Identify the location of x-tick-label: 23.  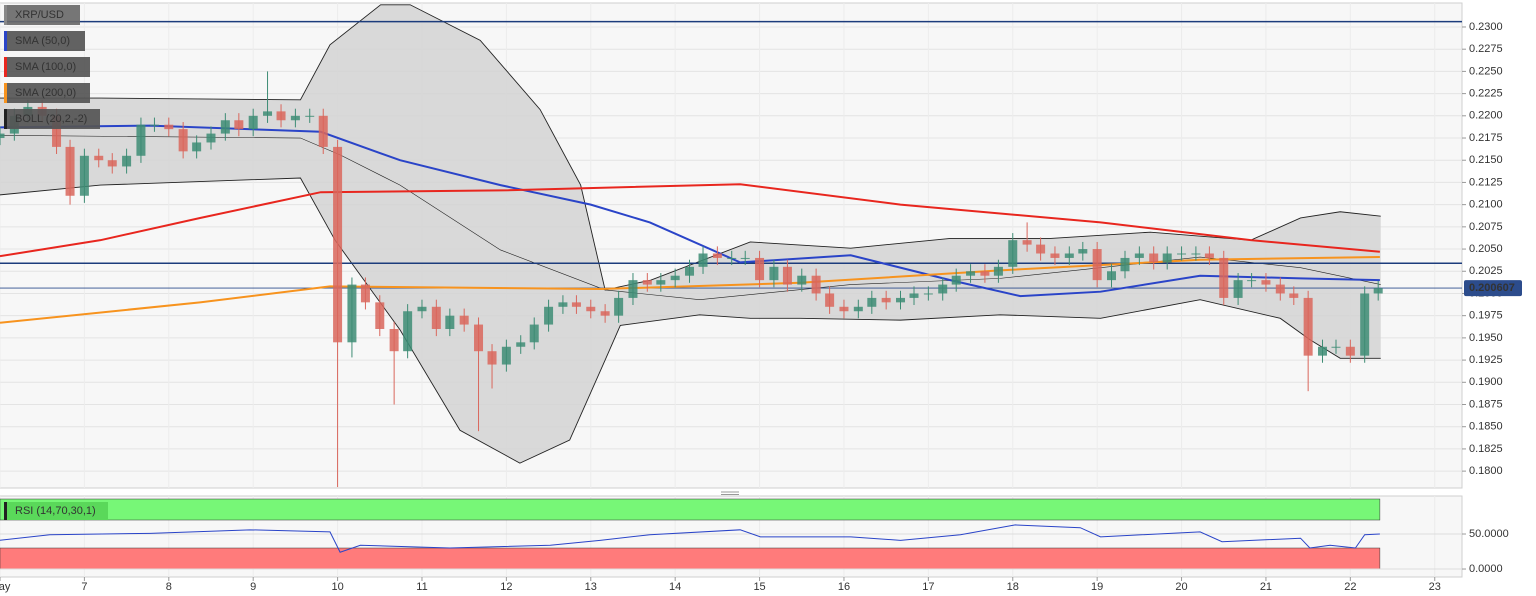
(1435, 587).